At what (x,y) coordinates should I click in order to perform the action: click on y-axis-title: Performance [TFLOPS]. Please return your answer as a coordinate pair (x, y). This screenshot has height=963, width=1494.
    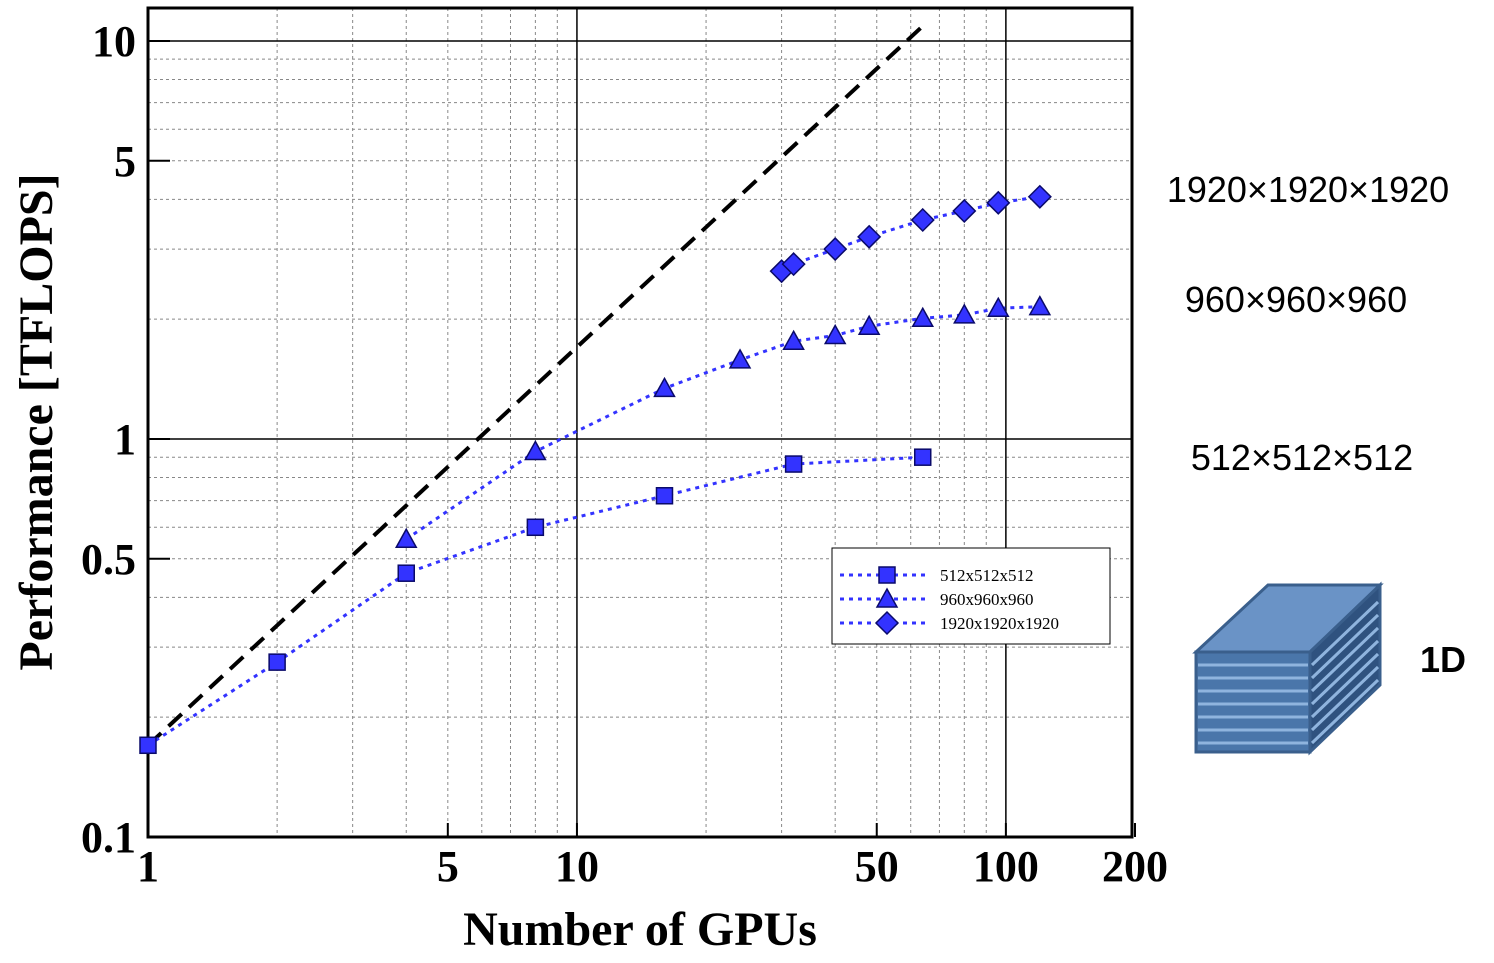
    Looking at the image, I should click on (36, 421).